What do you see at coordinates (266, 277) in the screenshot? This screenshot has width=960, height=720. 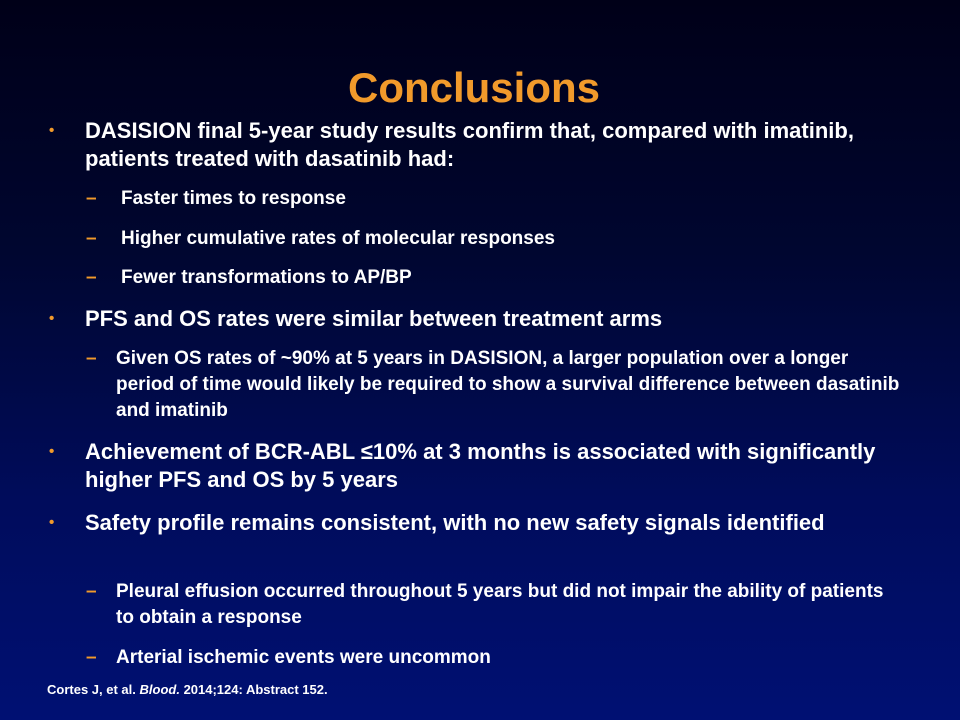 I see `sub-bullet-item: Fewer transformations to AP/BP` at bounding box center [266, 277].